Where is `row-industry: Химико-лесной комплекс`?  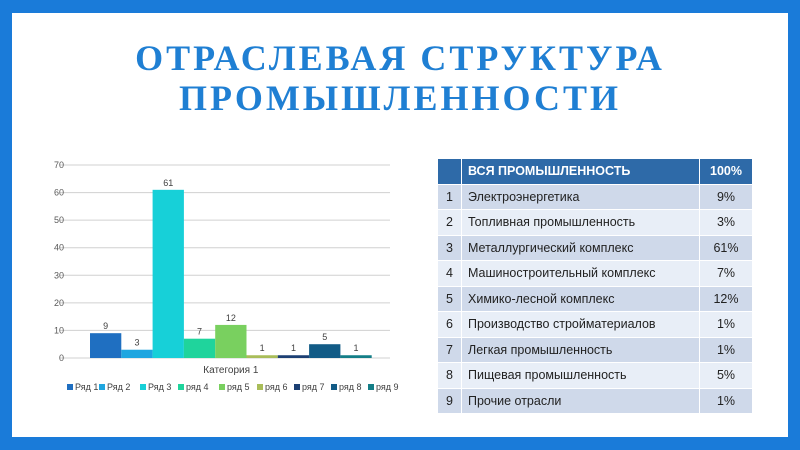
row-industry: Химико-лесной комплекс is located at coordinates (580, 298).